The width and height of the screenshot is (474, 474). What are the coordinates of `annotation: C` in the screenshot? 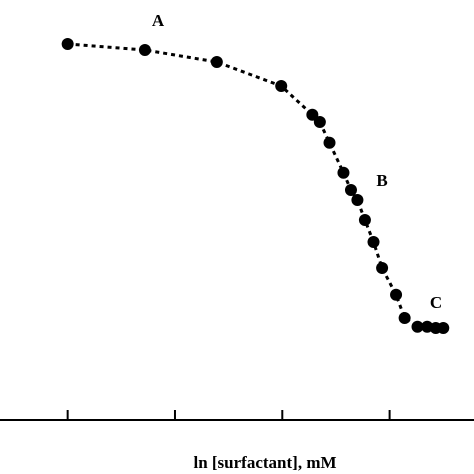 It's located at (436, 302).